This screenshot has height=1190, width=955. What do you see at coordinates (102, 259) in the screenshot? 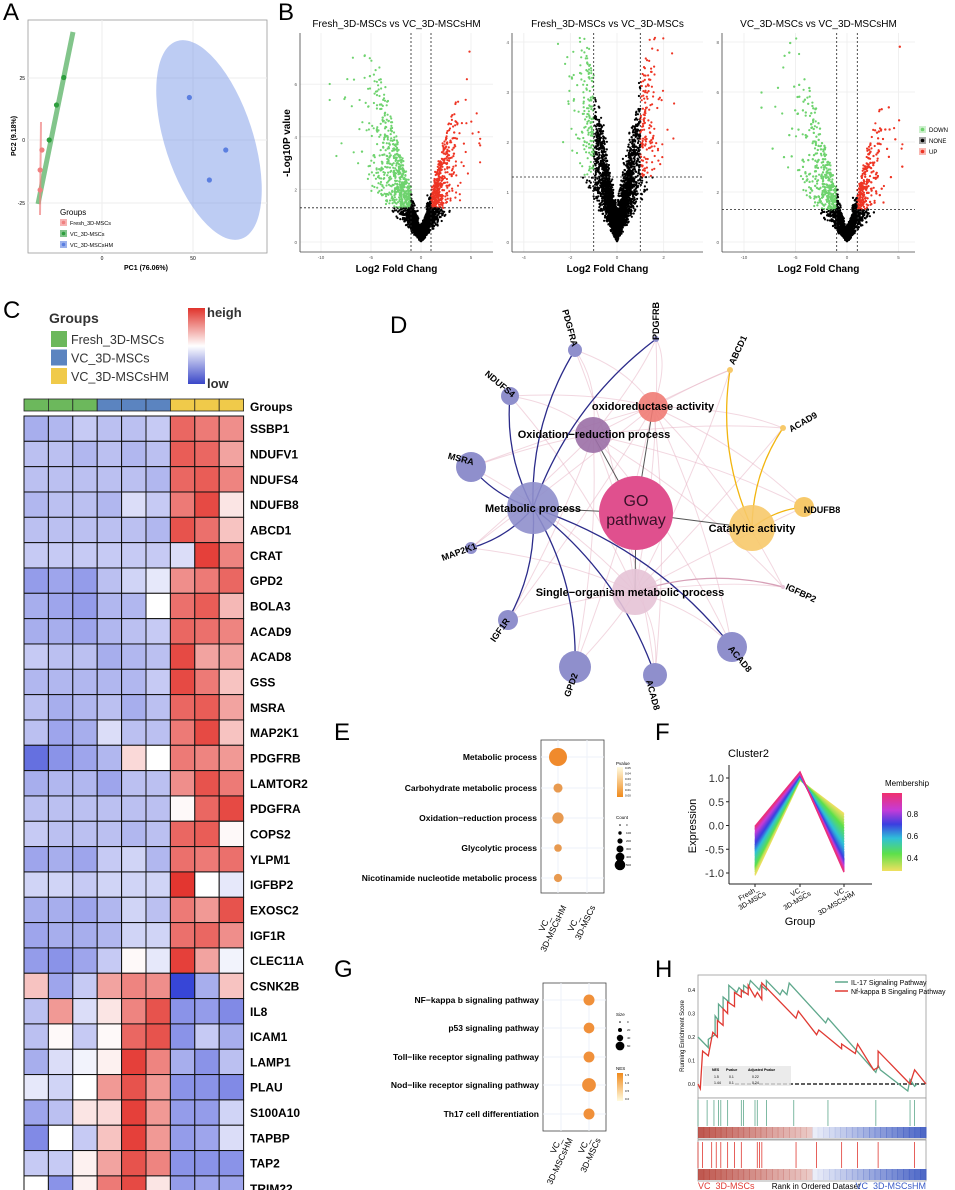
I see `pca-xtick: 0` at bounding box center [102, 259].